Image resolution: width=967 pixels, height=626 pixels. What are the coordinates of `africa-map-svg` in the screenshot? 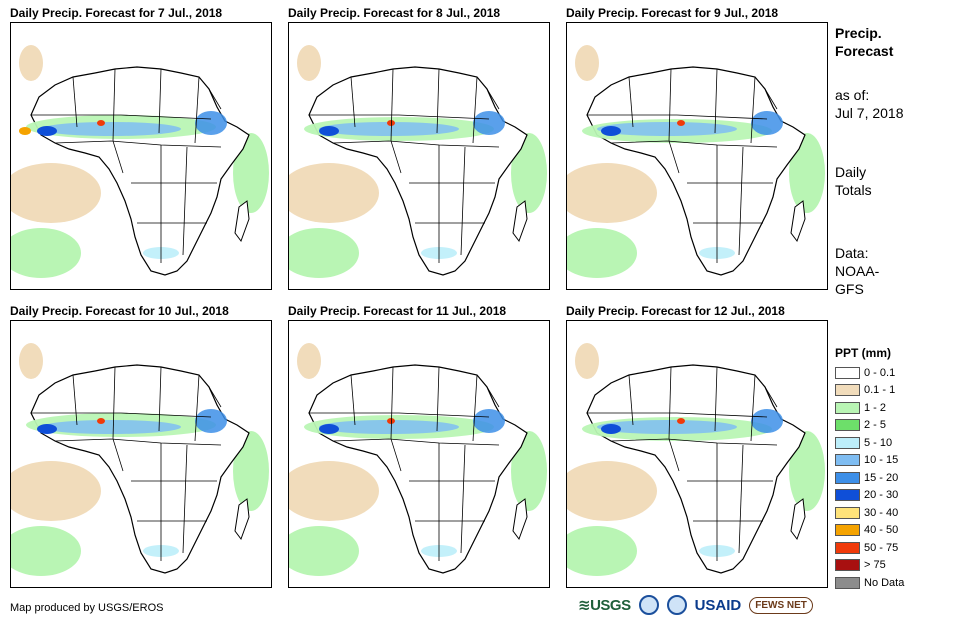 It's located at (418, 161).